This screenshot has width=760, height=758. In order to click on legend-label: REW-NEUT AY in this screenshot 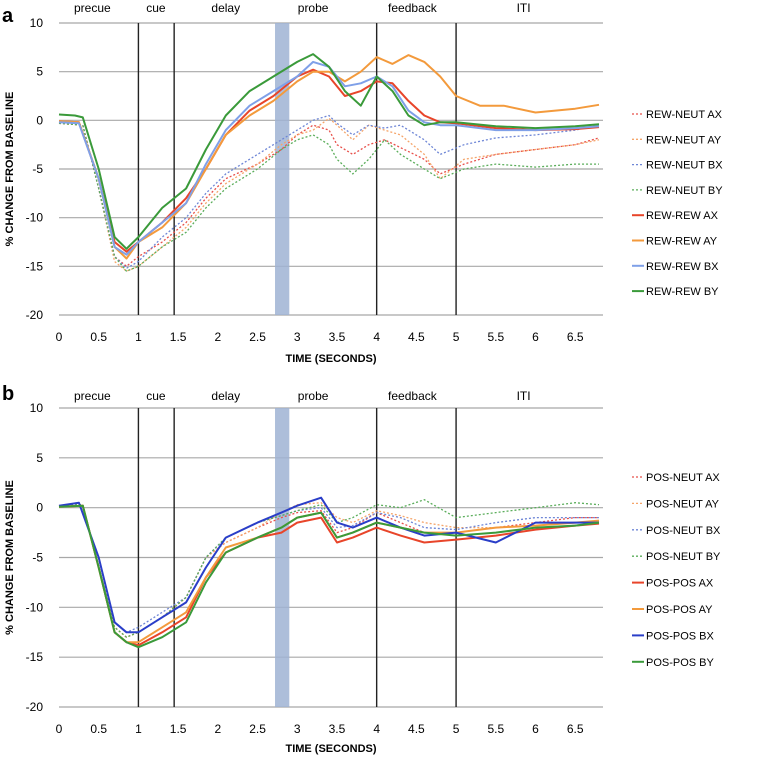, I will do `click(684, 140)`.